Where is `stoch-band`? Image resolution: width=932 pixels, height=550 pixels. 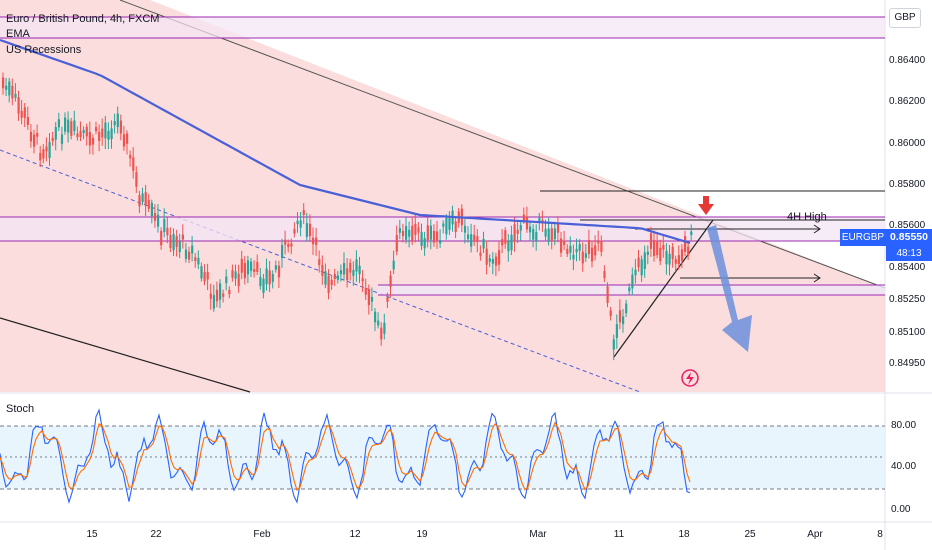 stoch-band is located at coordinates (442, 457).